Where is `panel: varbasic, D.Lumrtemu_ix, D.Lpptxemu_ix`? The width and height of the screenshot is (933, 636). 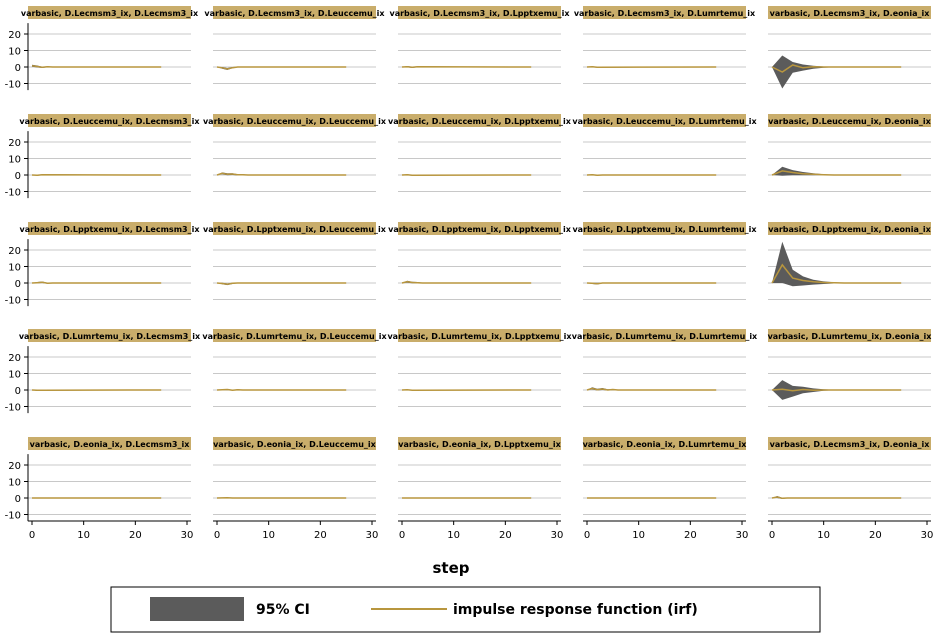
panel: varbasic, D.Lumrtemu_ix, D.Lpptxemu_ix is located at coordinates (479, 368).